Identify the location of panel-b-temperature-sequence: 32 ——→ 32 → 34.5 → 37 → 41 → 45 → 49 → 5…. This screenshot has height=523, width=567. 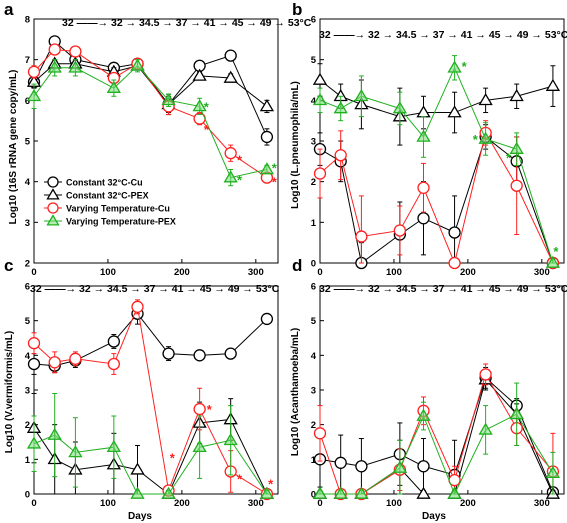
(443, 35).